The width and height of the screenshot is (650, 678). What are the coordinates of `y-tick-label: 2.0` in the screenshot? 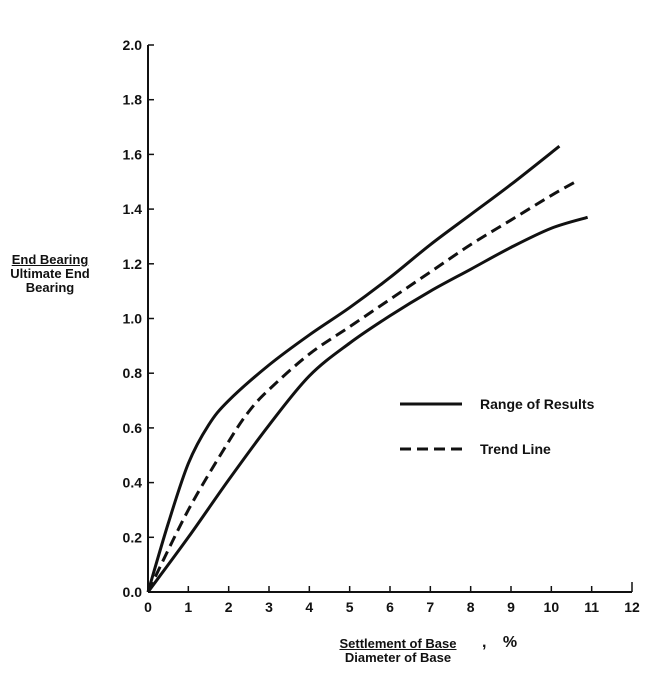 It's located at (133, 45).